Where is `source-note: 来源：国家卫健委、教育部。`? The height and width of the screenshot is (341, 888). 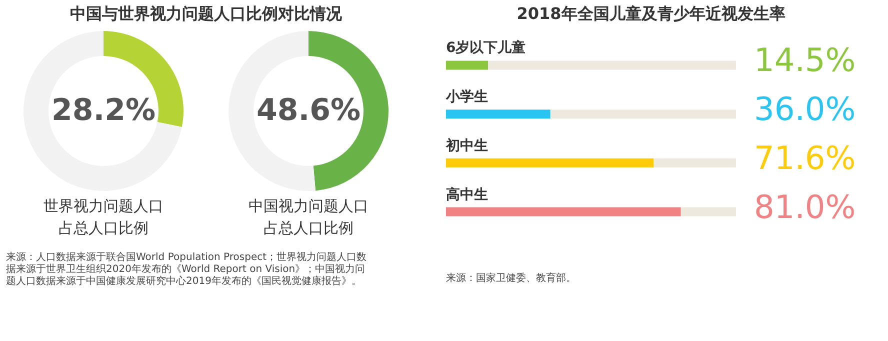
source-note: 来源：国家卫健委、教育部。 is located at coordinates (511, 278).